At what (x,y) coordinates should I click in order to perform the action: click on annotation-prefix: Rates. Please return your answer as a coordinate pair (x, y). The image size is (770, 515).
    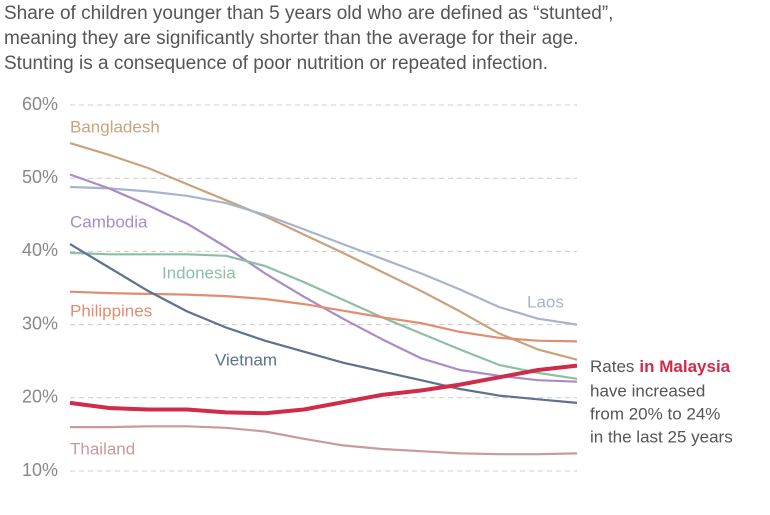
    Looking at the image, I should click on (612, 366).